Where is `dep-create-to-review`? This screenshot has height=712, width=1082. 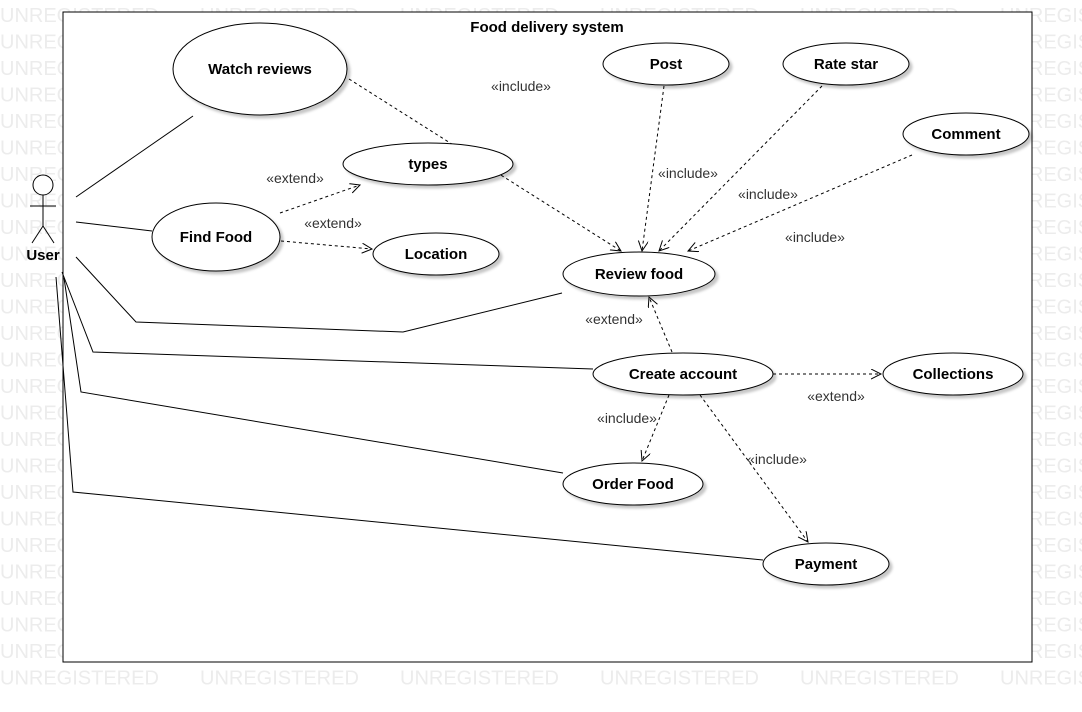
dep-create-to-review is located at coordinates (661, 325).